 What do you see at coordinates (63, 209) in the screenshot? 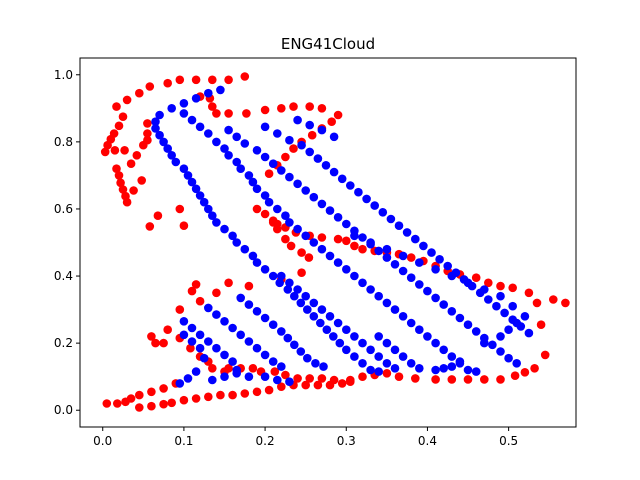
I see `y-tick-label: 0.6` at bounding box center [63, 209].